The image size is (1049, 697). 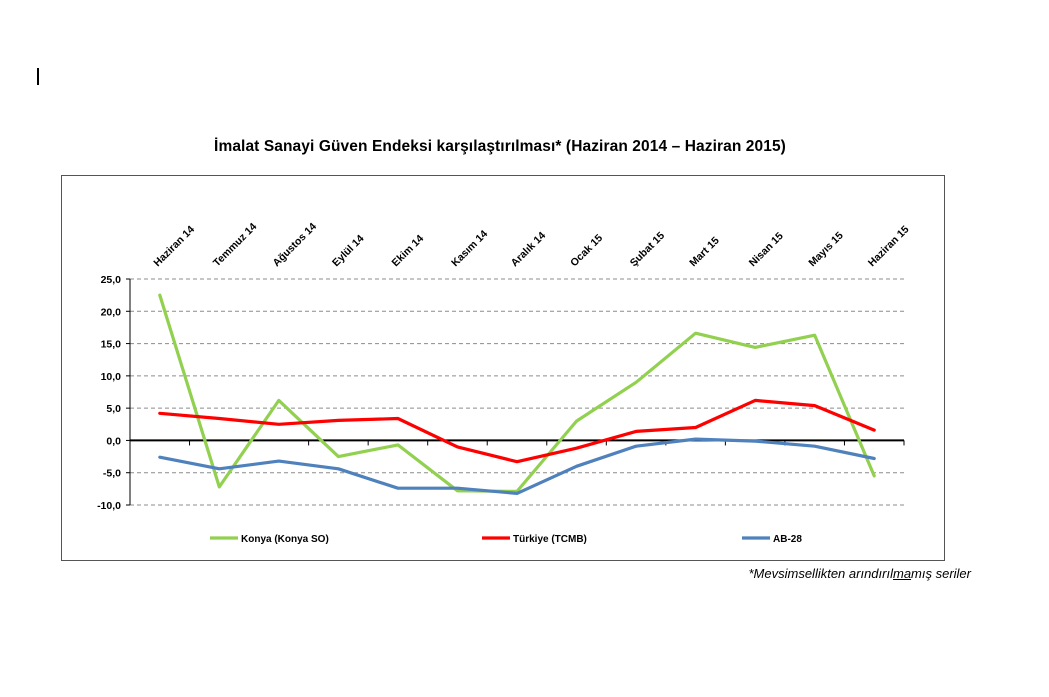 What do you see at coordinates (38, 76) in the screenshot?
I see `text-cursor` at bounding box center [38, 76].